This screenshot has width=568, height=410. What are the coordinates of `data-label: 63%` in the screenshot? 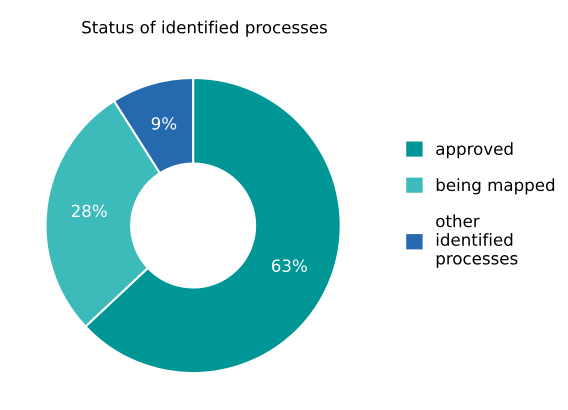 It's located at (289, 265).